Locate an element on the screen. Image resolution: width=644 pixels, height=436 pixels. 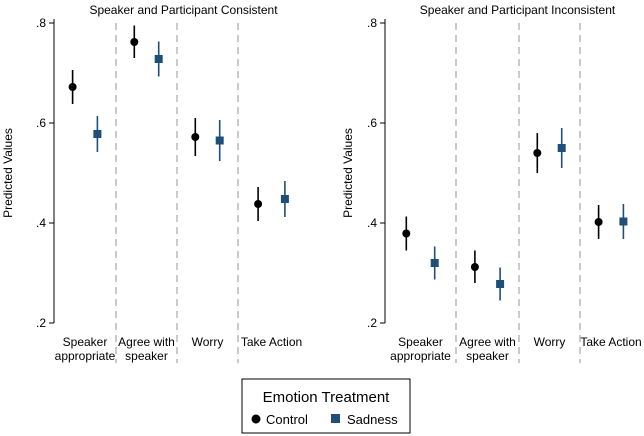
legend-label-control: Control is located at coordinates (287, 419).